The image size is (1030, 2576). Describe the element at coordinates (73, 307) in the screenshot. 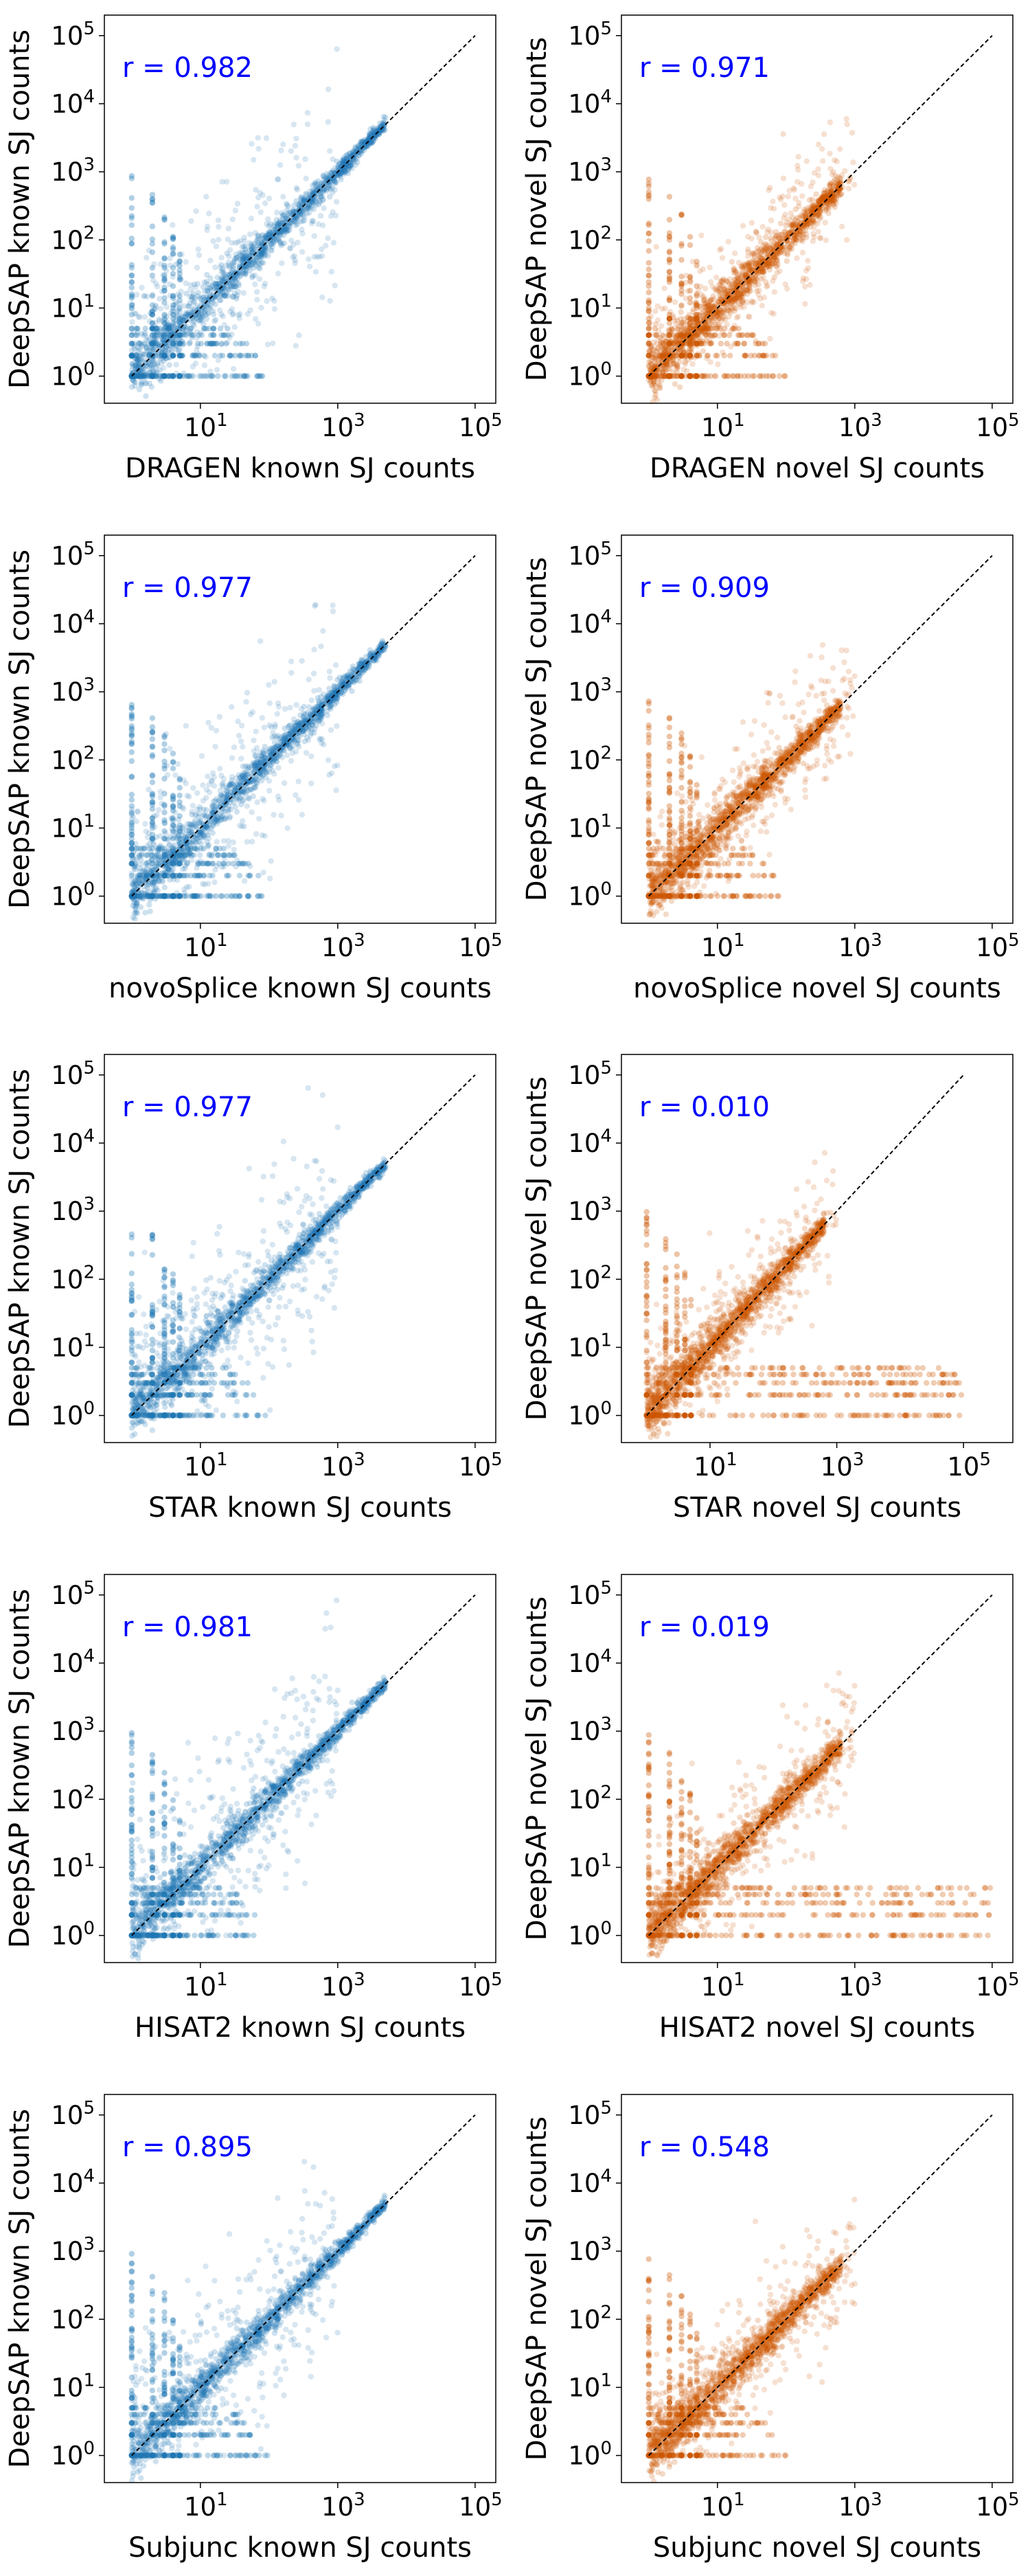

I see `chart-1-y-tick-label: 101` at that location.